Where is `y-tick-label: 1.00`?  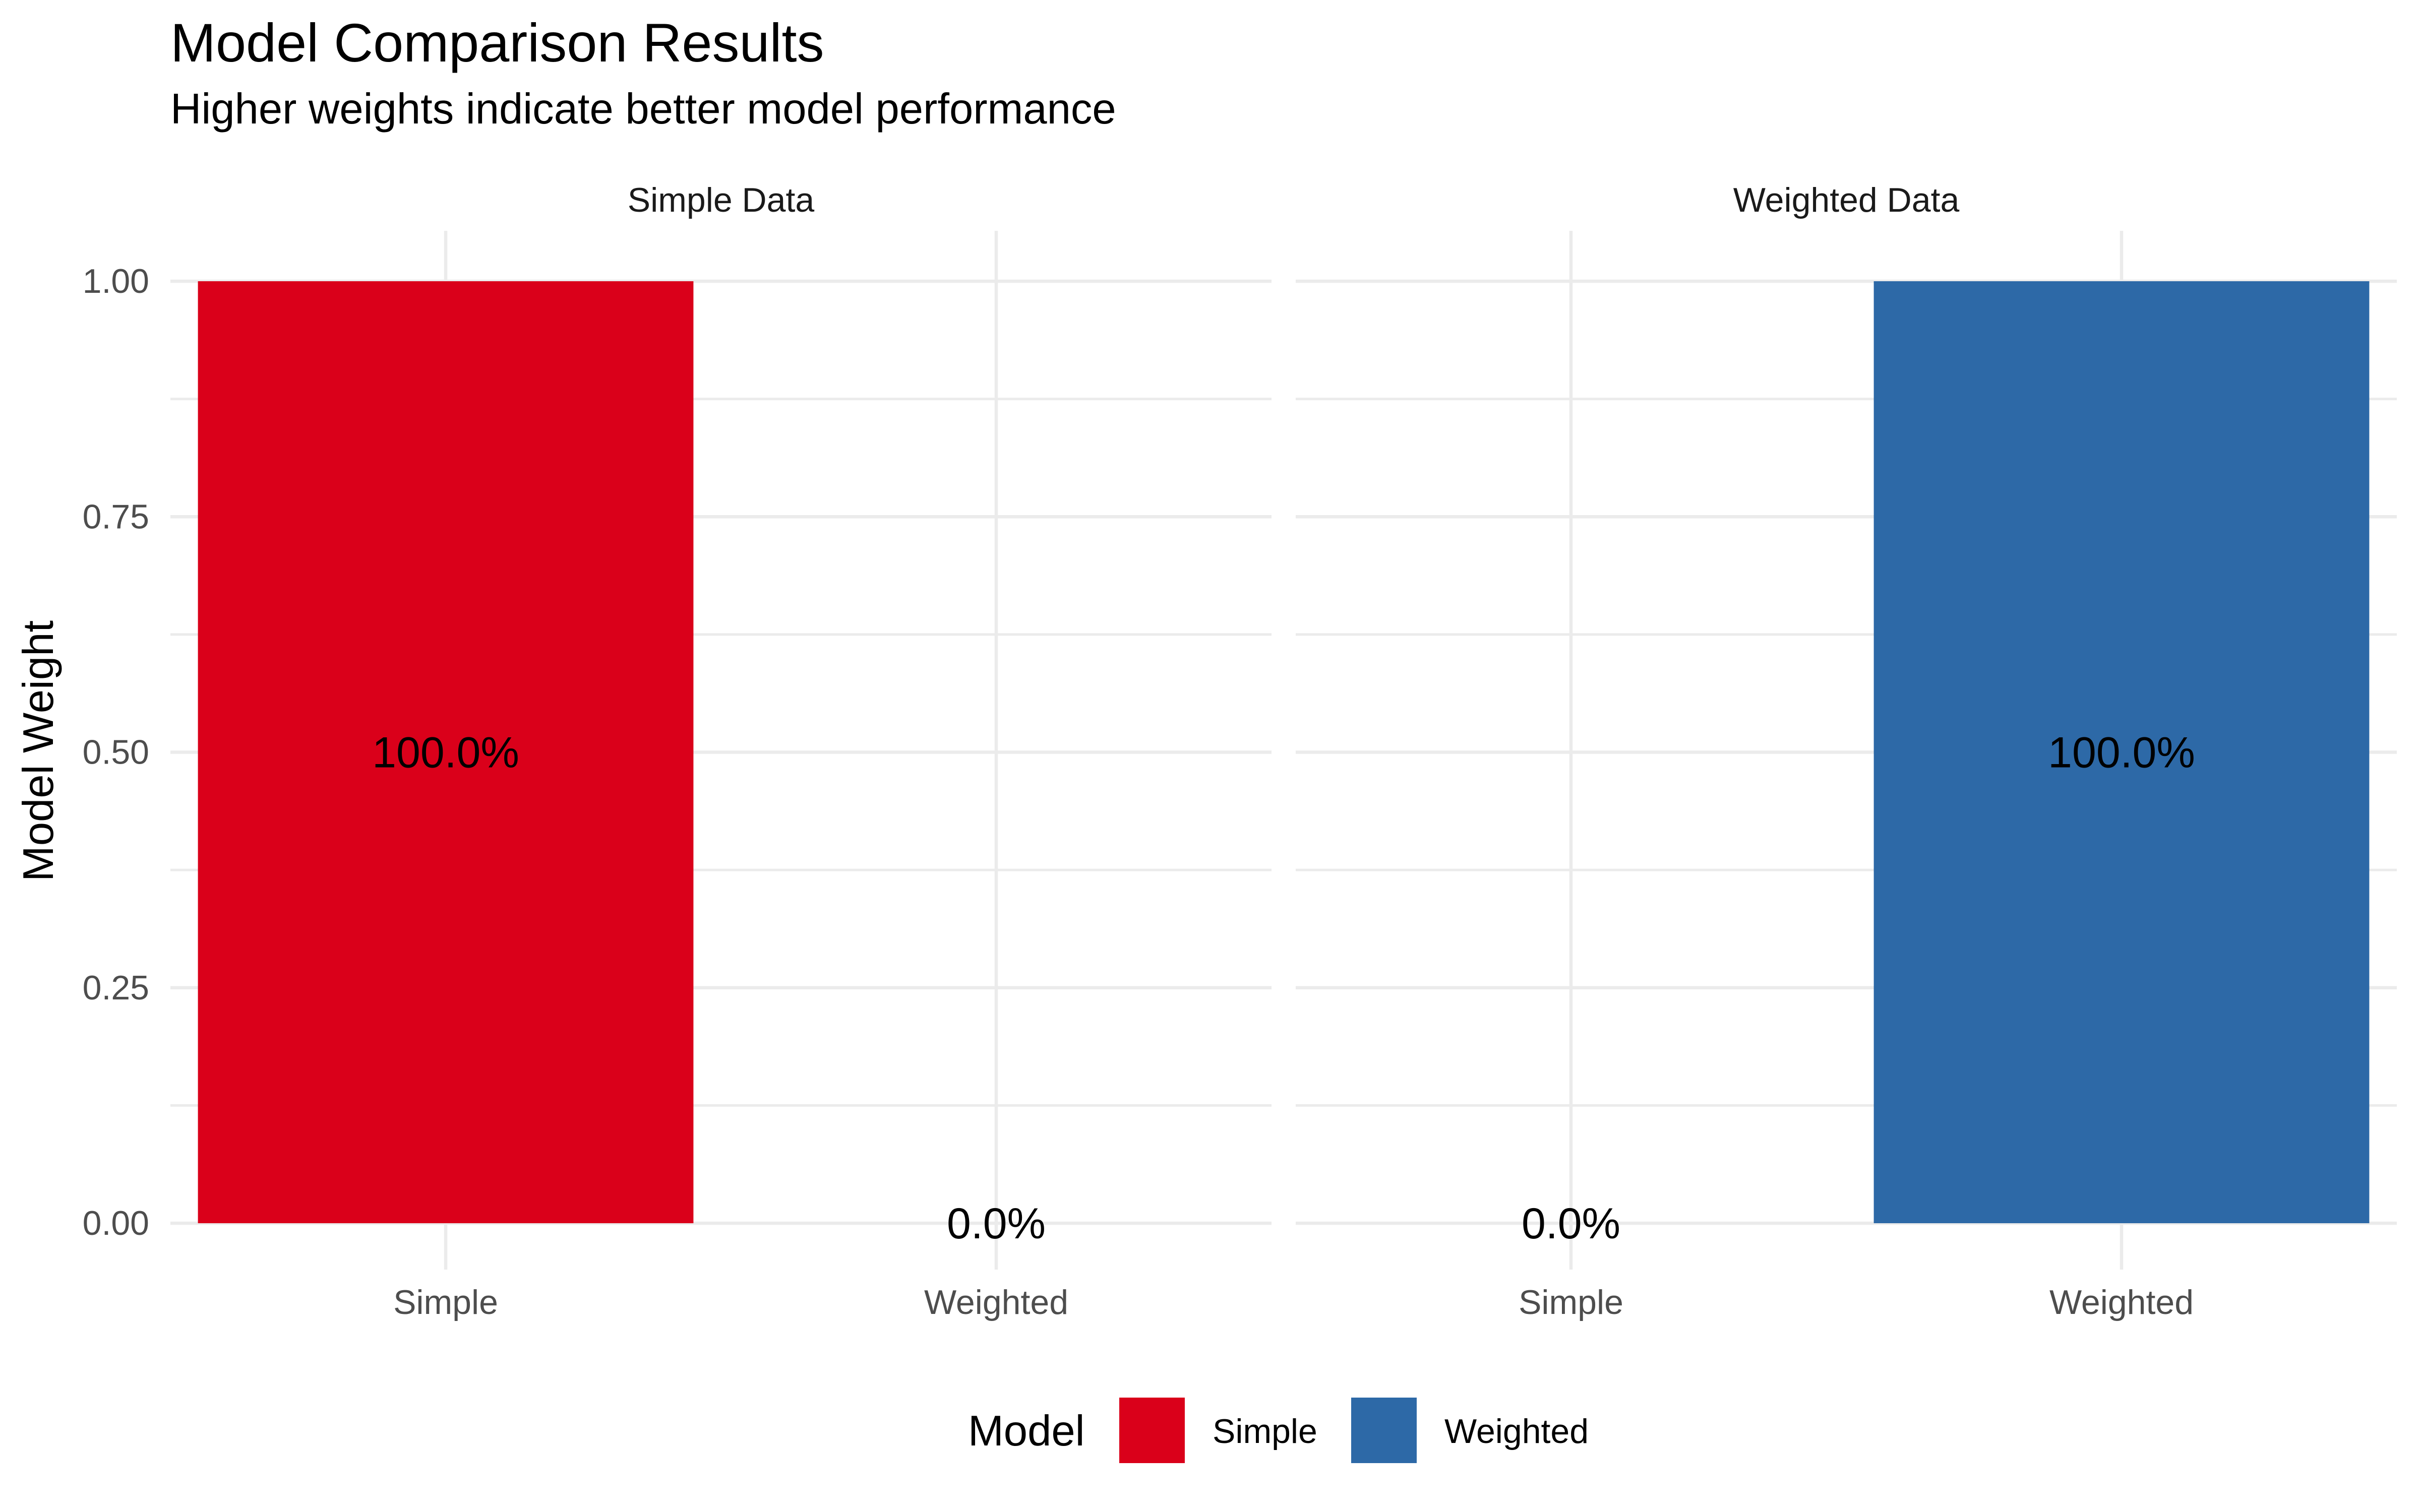 y-tick-label: 1.00 is located at coordinates (116, 281).